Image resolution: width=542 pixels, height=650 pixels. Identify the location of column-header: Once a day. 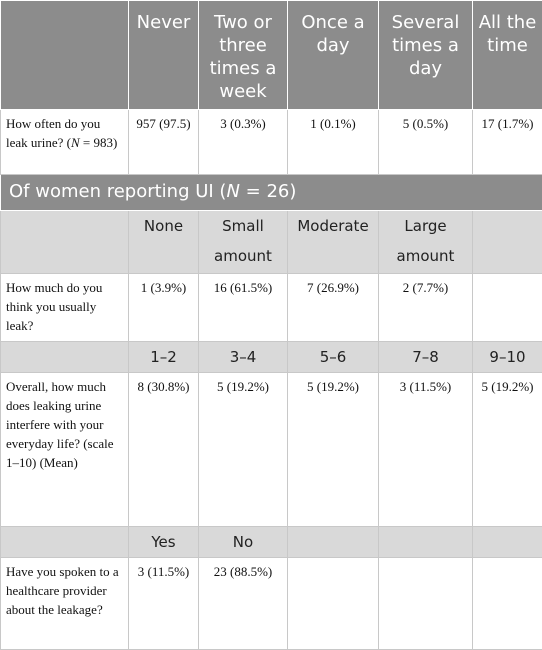
(333, 55).